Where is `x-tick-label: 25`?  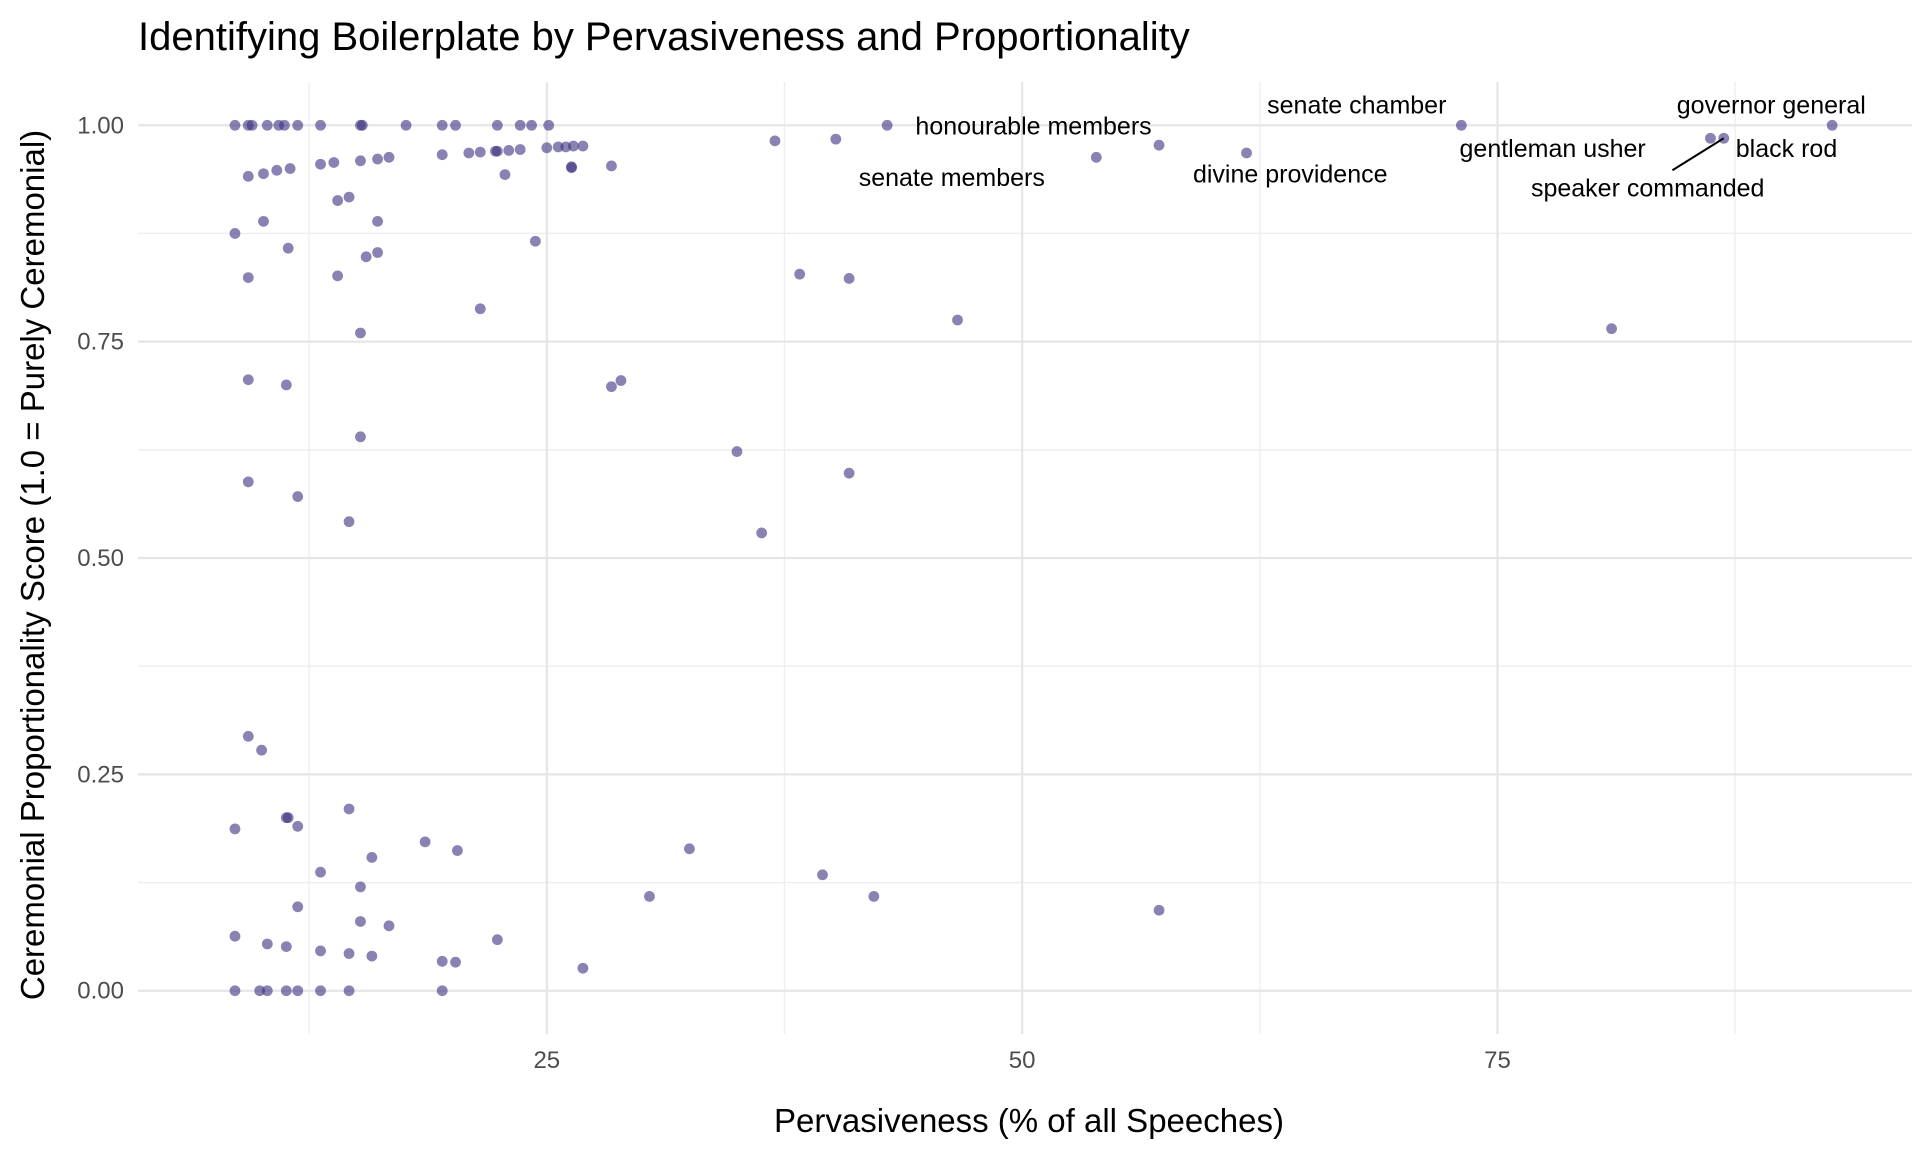 x-tick-label: 25 is located at coordinates (546, 1060).